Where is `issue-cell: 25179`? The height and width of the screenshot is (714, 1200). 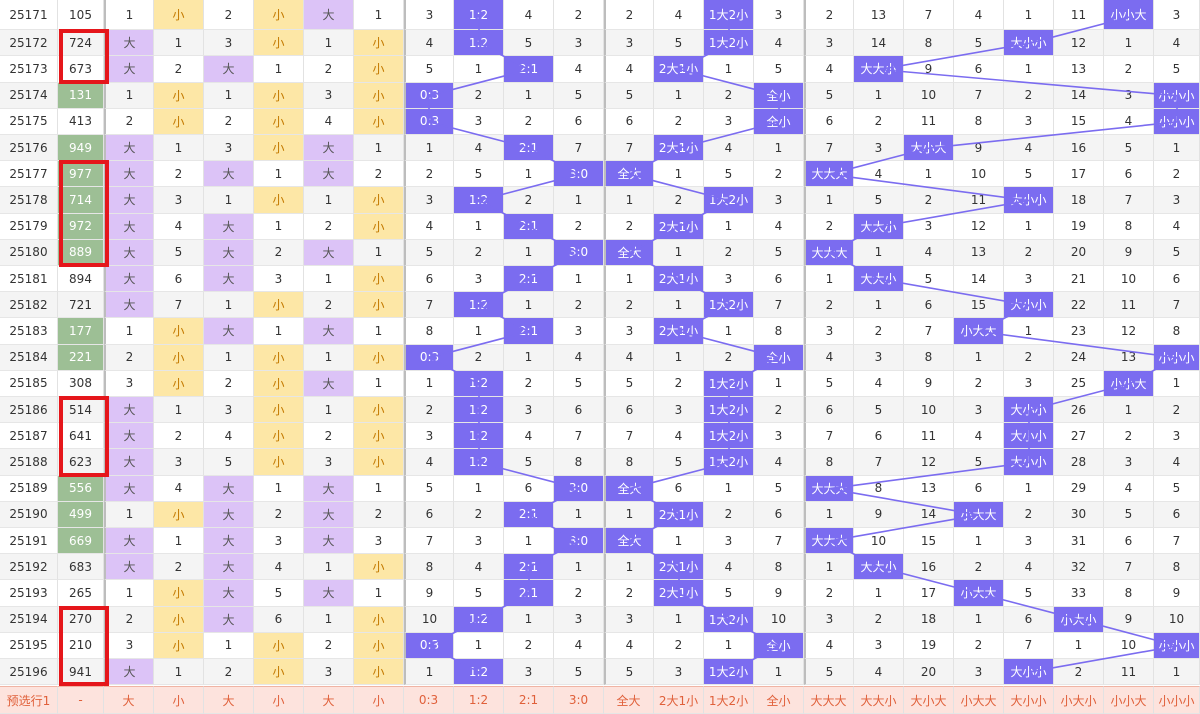
issue-cell: 25179 is located at coordinates (29, 226).